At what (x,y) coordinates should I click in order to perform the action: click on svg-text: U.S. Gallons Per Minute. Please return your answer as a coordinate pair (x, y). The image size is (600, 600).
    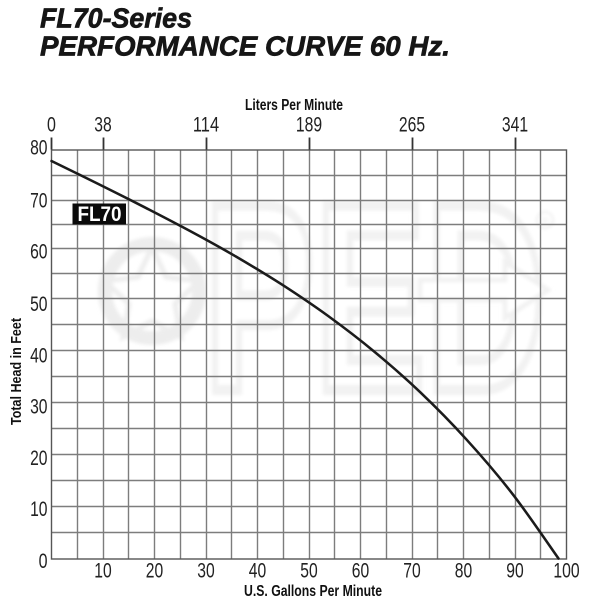
    Looking at the image, I should click on (313, 591).